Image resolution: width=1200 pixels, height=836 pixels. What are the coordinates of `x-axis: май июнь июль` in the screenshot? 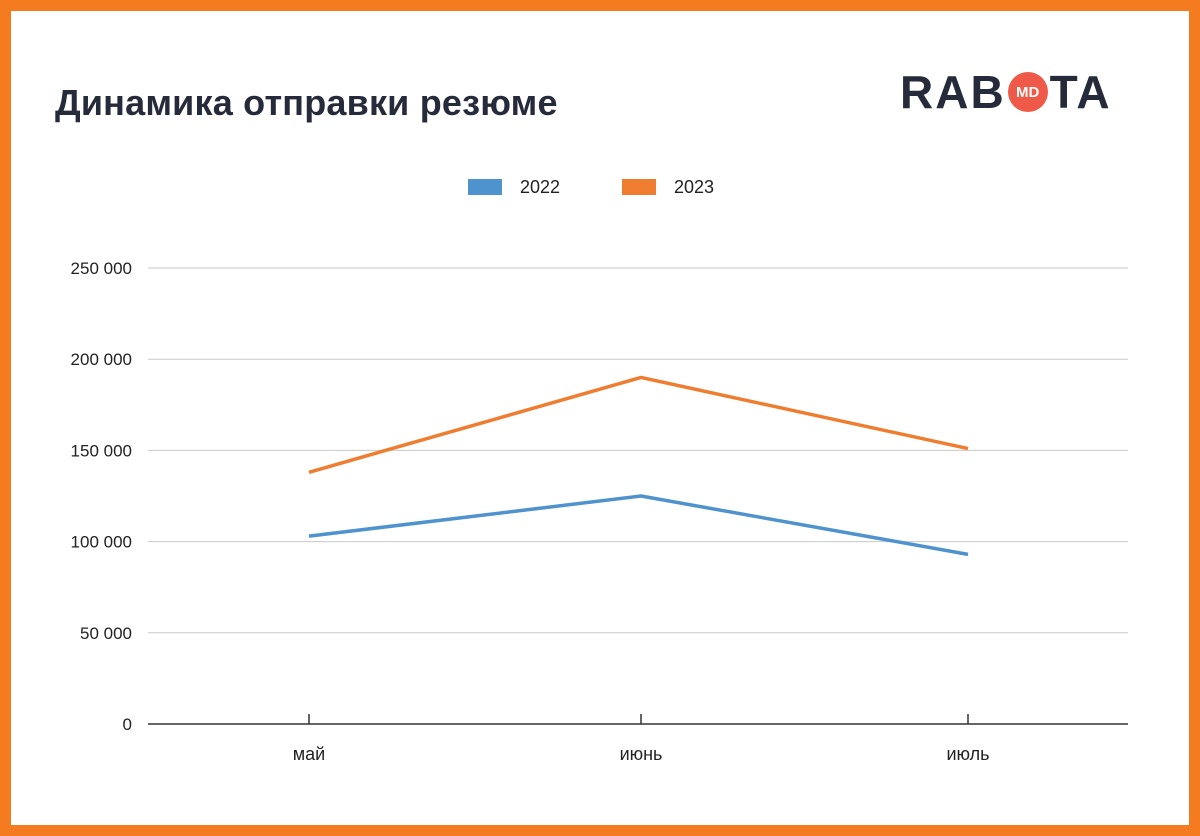 It's located at (641, 739).